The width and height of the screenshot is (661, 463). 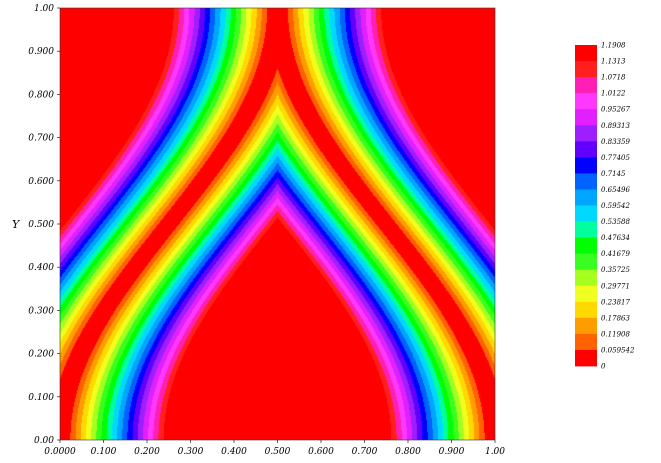 I want to click on colorbar-level-label: 1.0122, so click(x=613, y=94).